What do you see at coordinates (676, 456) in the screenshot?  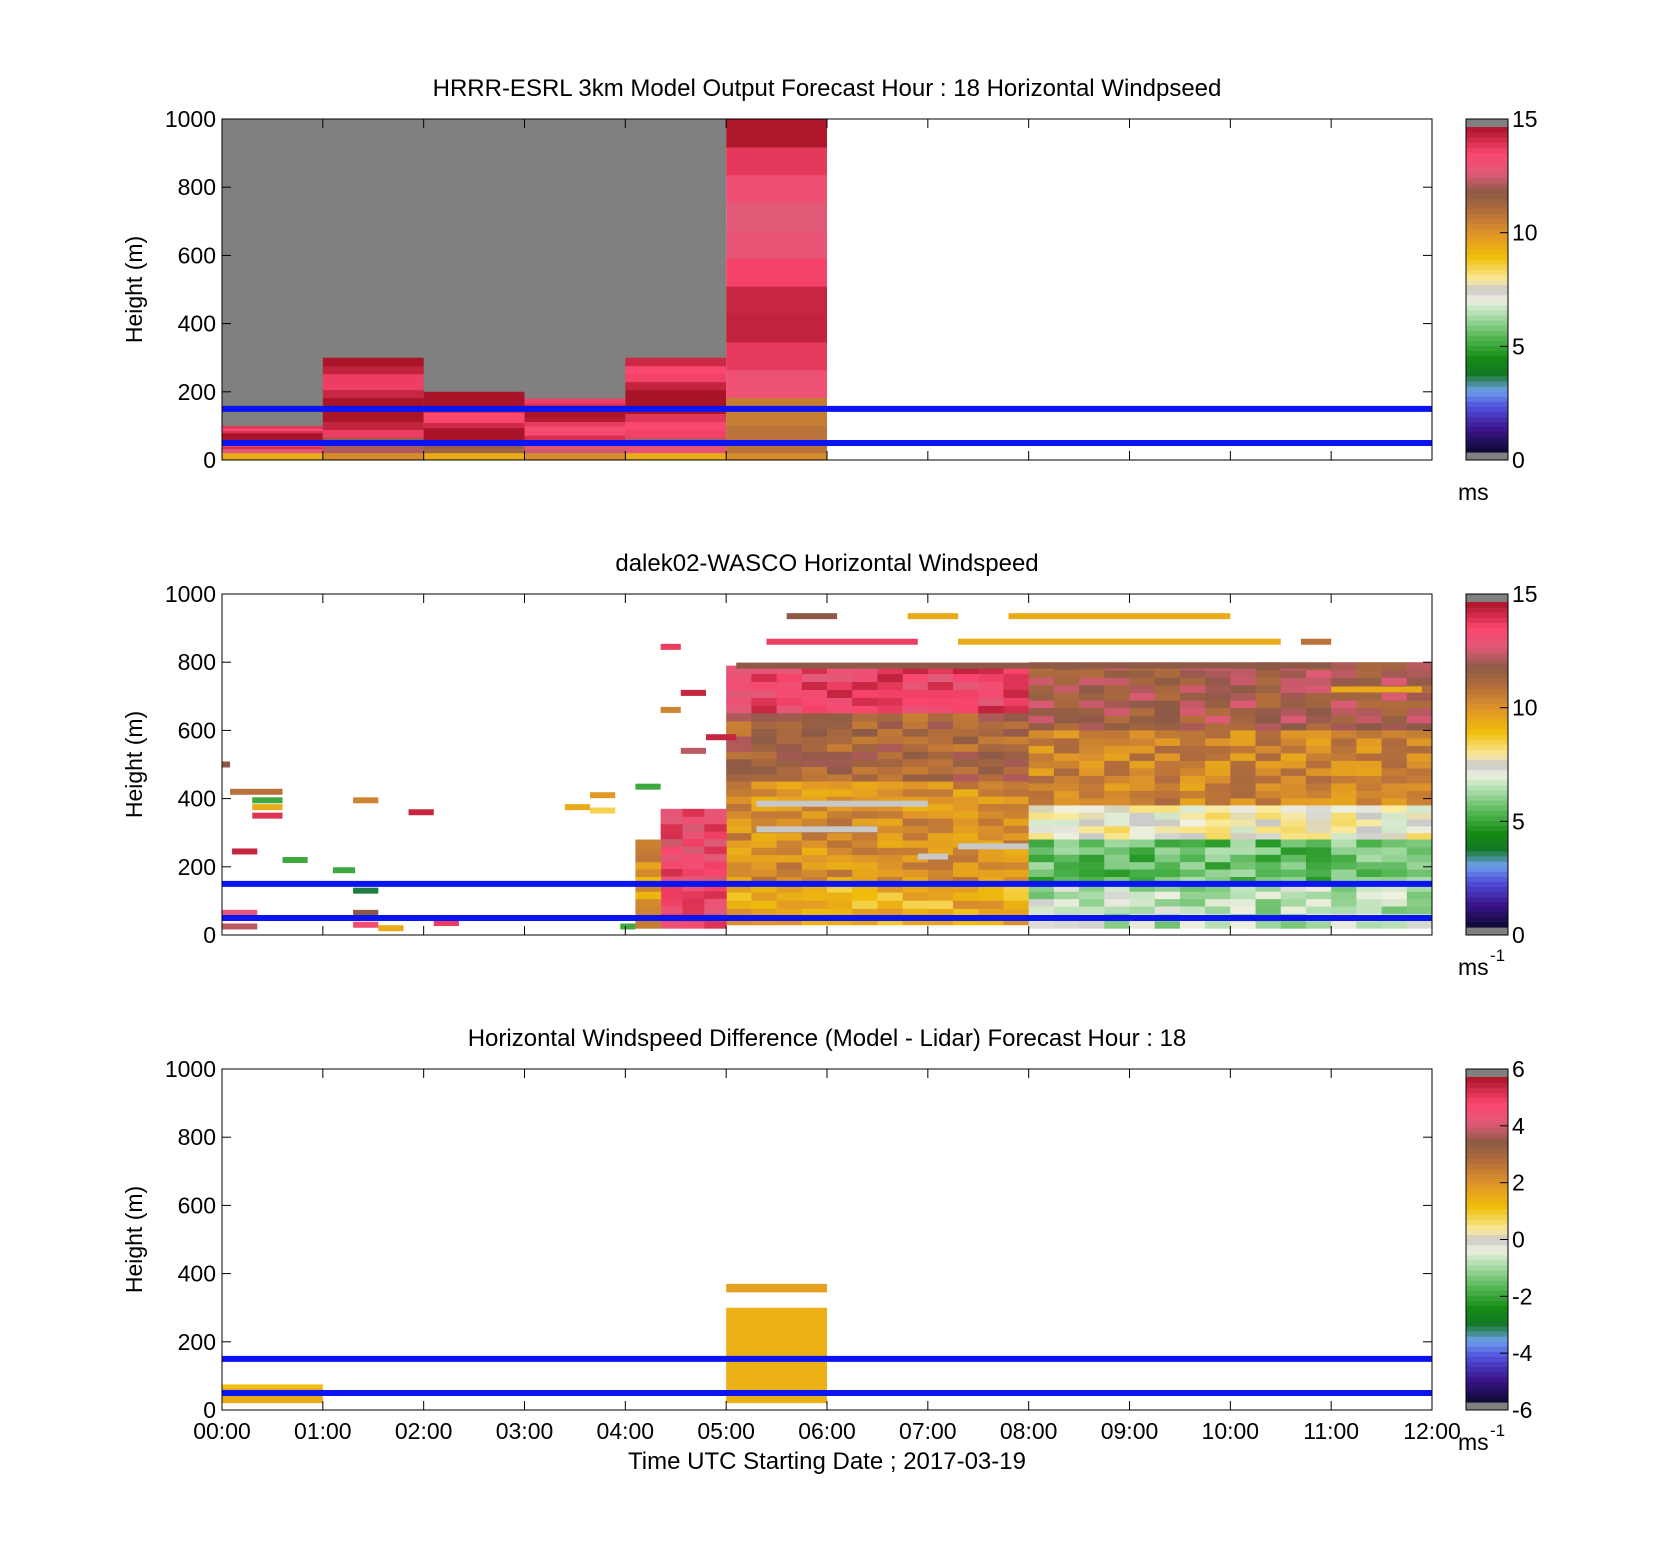 I see `model-surface-cell` at bounding box center [676, 456].